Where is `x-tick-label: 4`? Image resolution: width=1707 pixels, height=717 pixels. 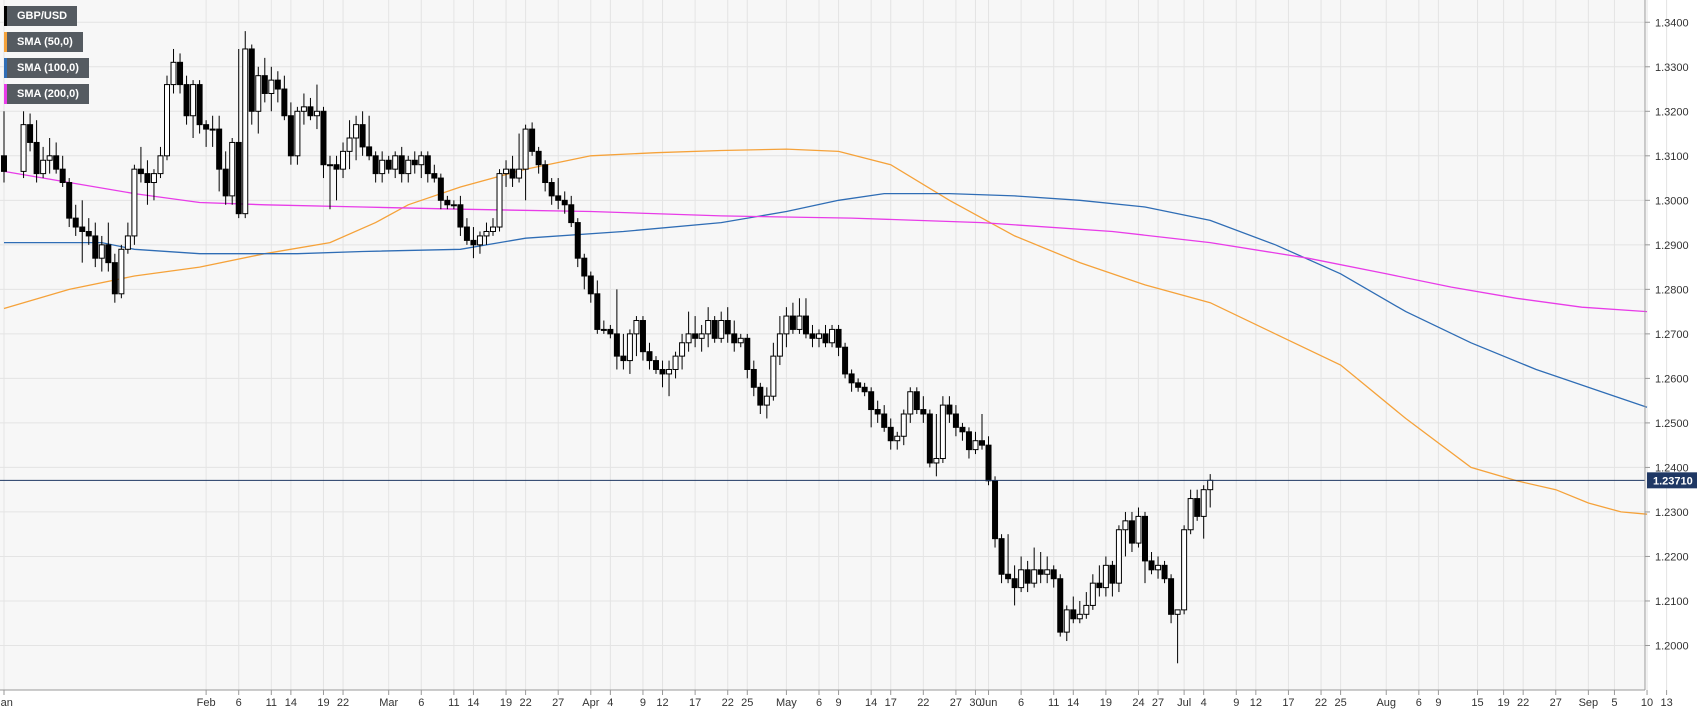
x-tick-label: 4 is located at coordinates (610, 703).